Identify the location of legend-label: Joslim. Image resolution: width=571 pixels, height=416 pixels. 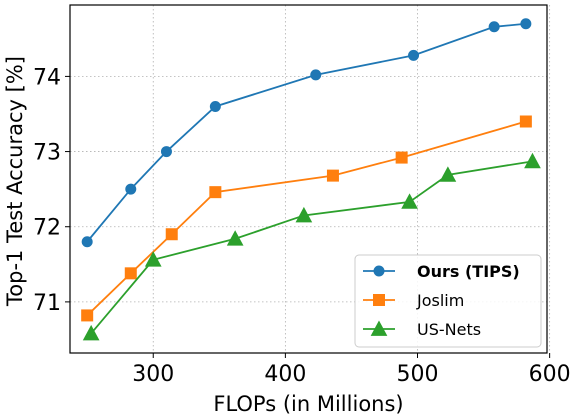
(440, 300).